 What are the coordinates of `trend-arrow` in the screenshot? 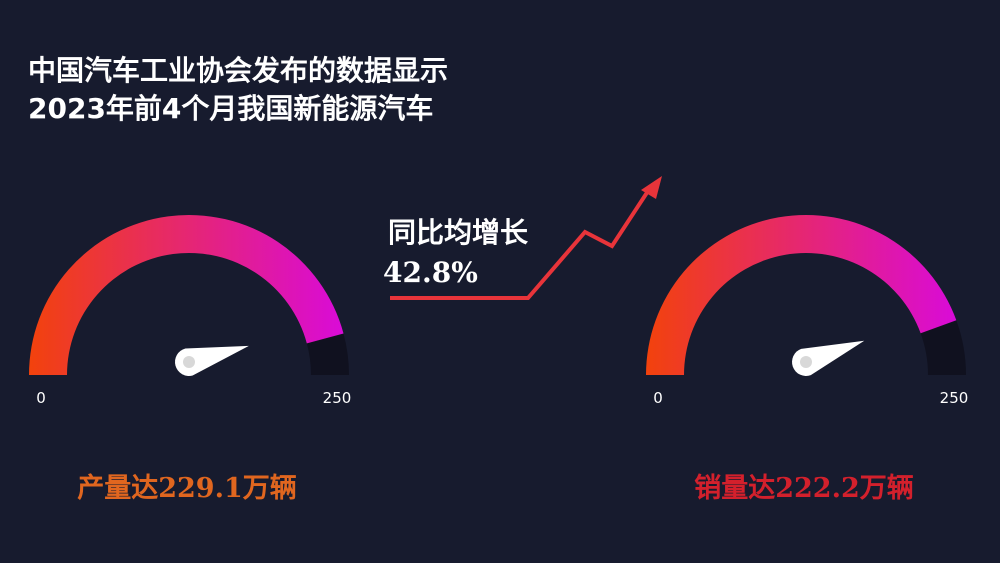 It's located at (521, 243).